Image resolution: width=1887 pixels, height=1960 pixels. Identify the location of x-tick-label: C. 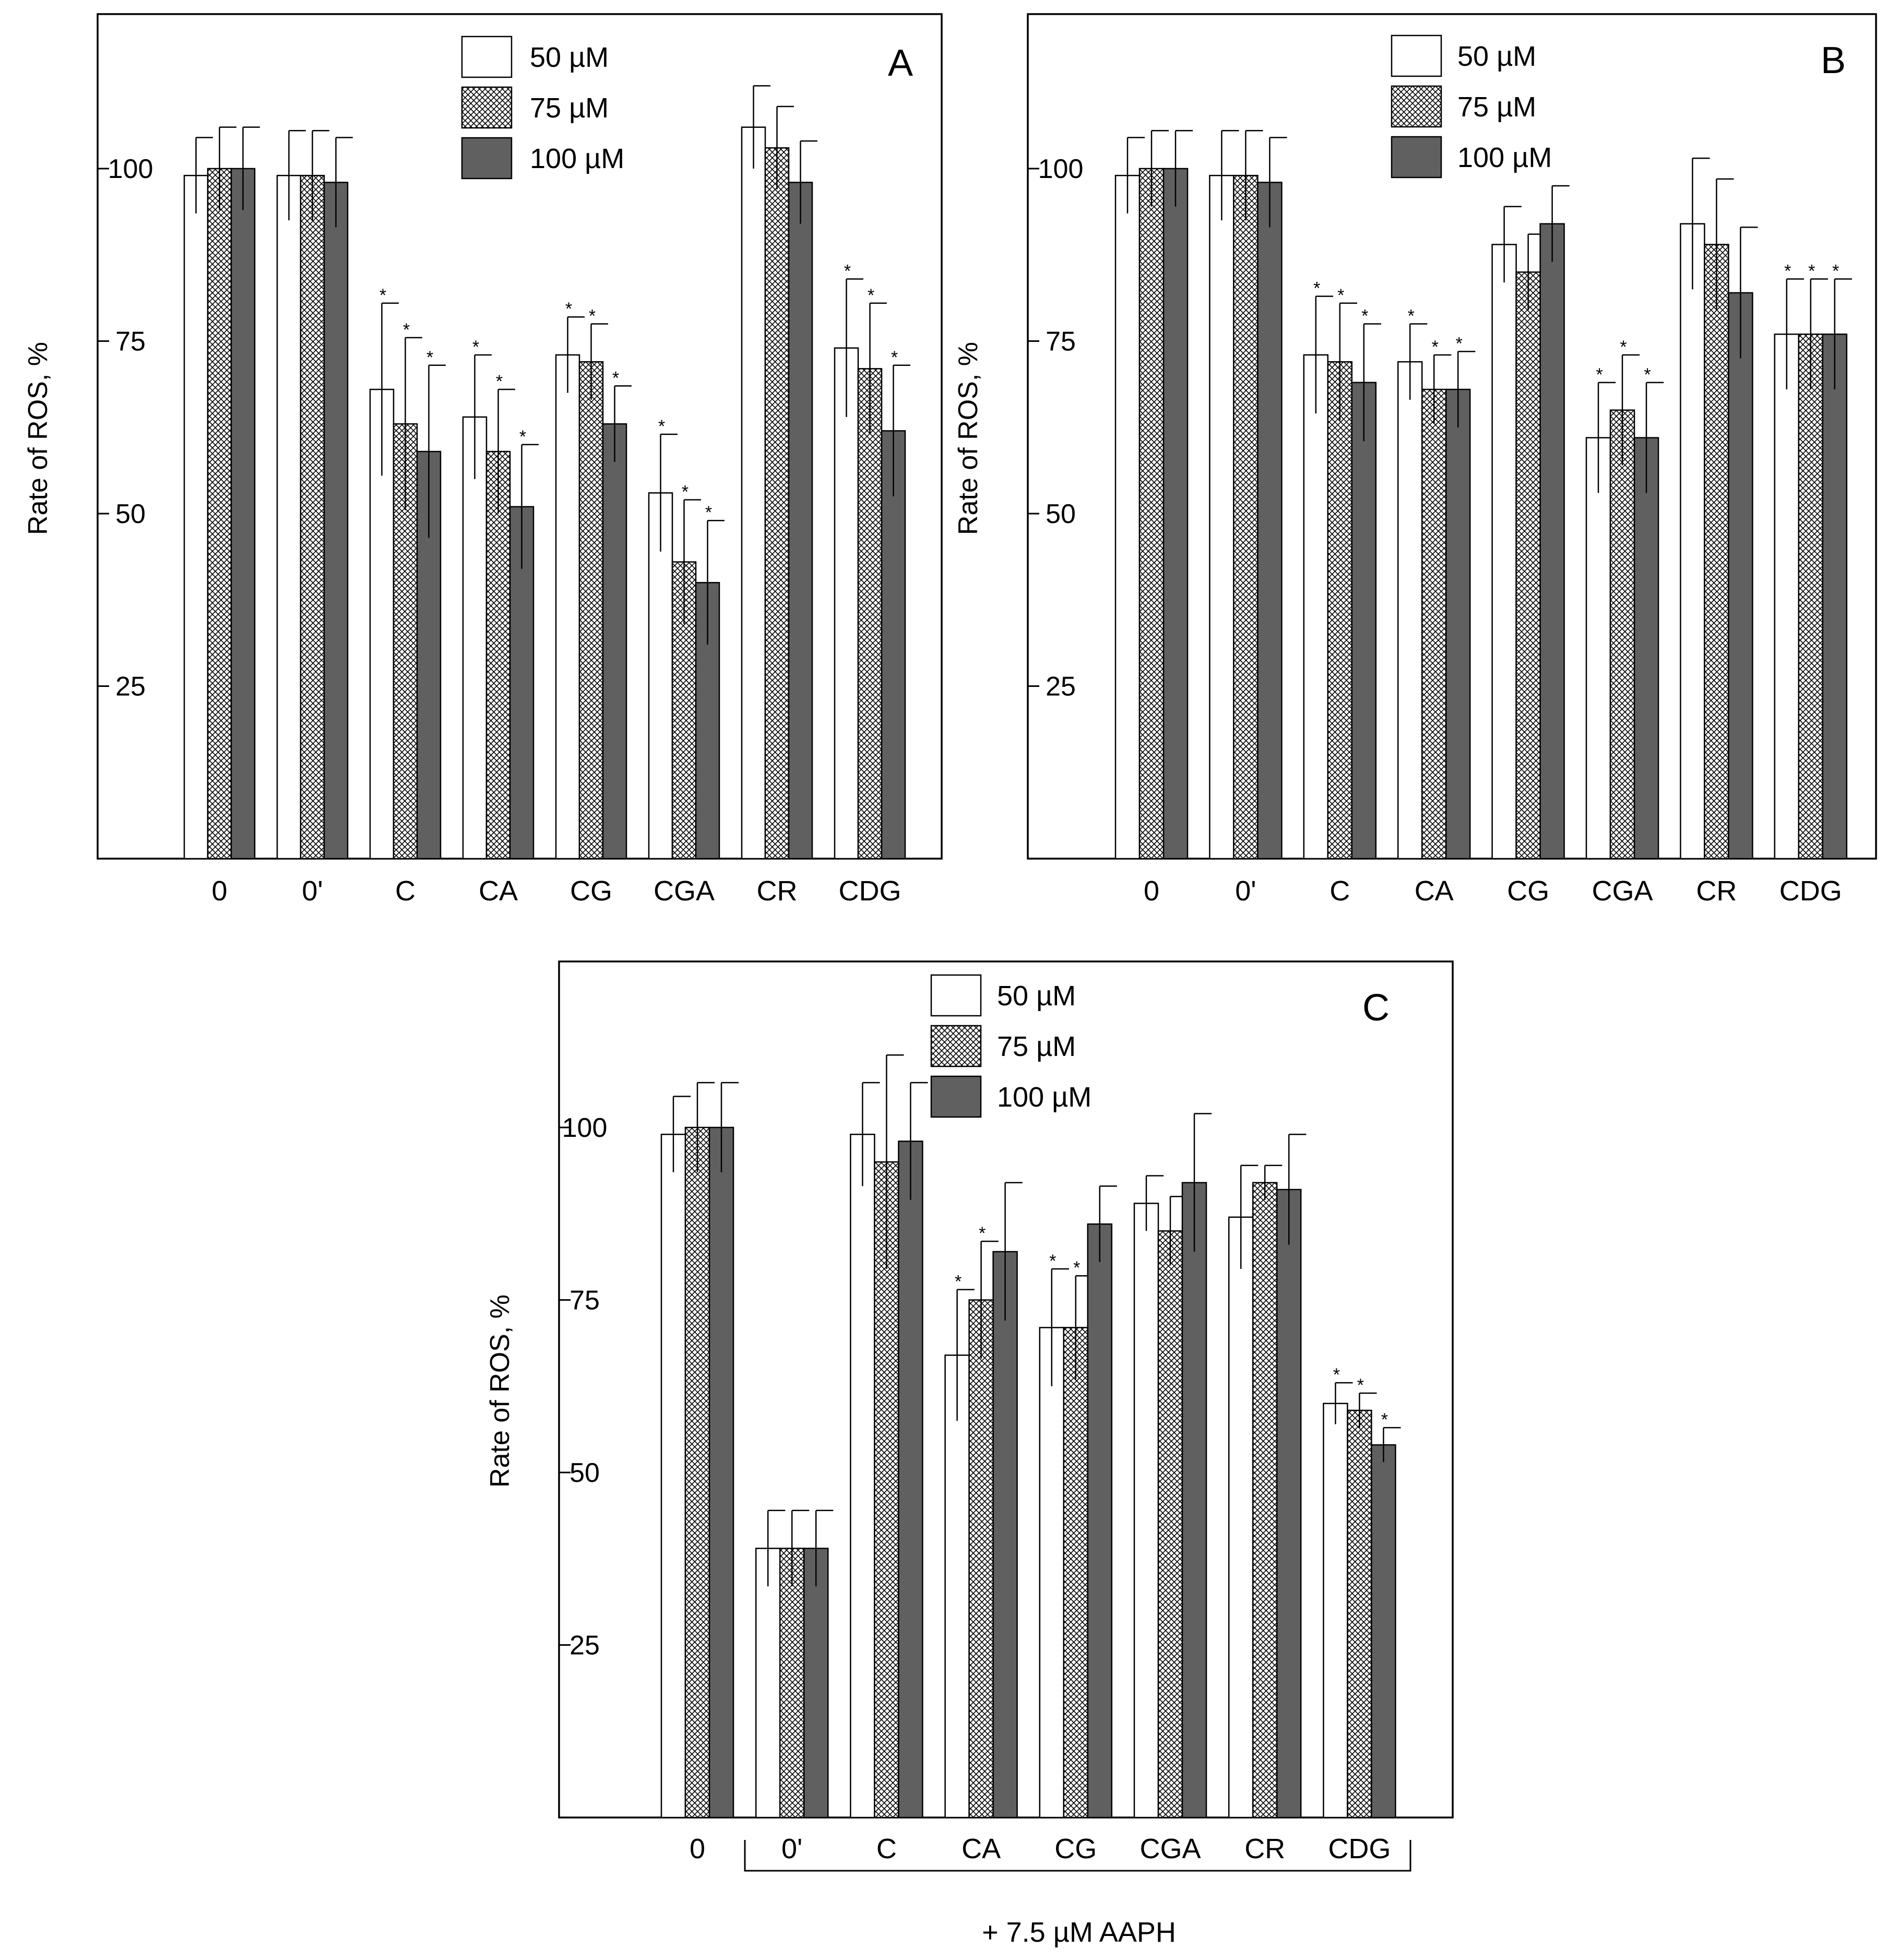
(406, 891).